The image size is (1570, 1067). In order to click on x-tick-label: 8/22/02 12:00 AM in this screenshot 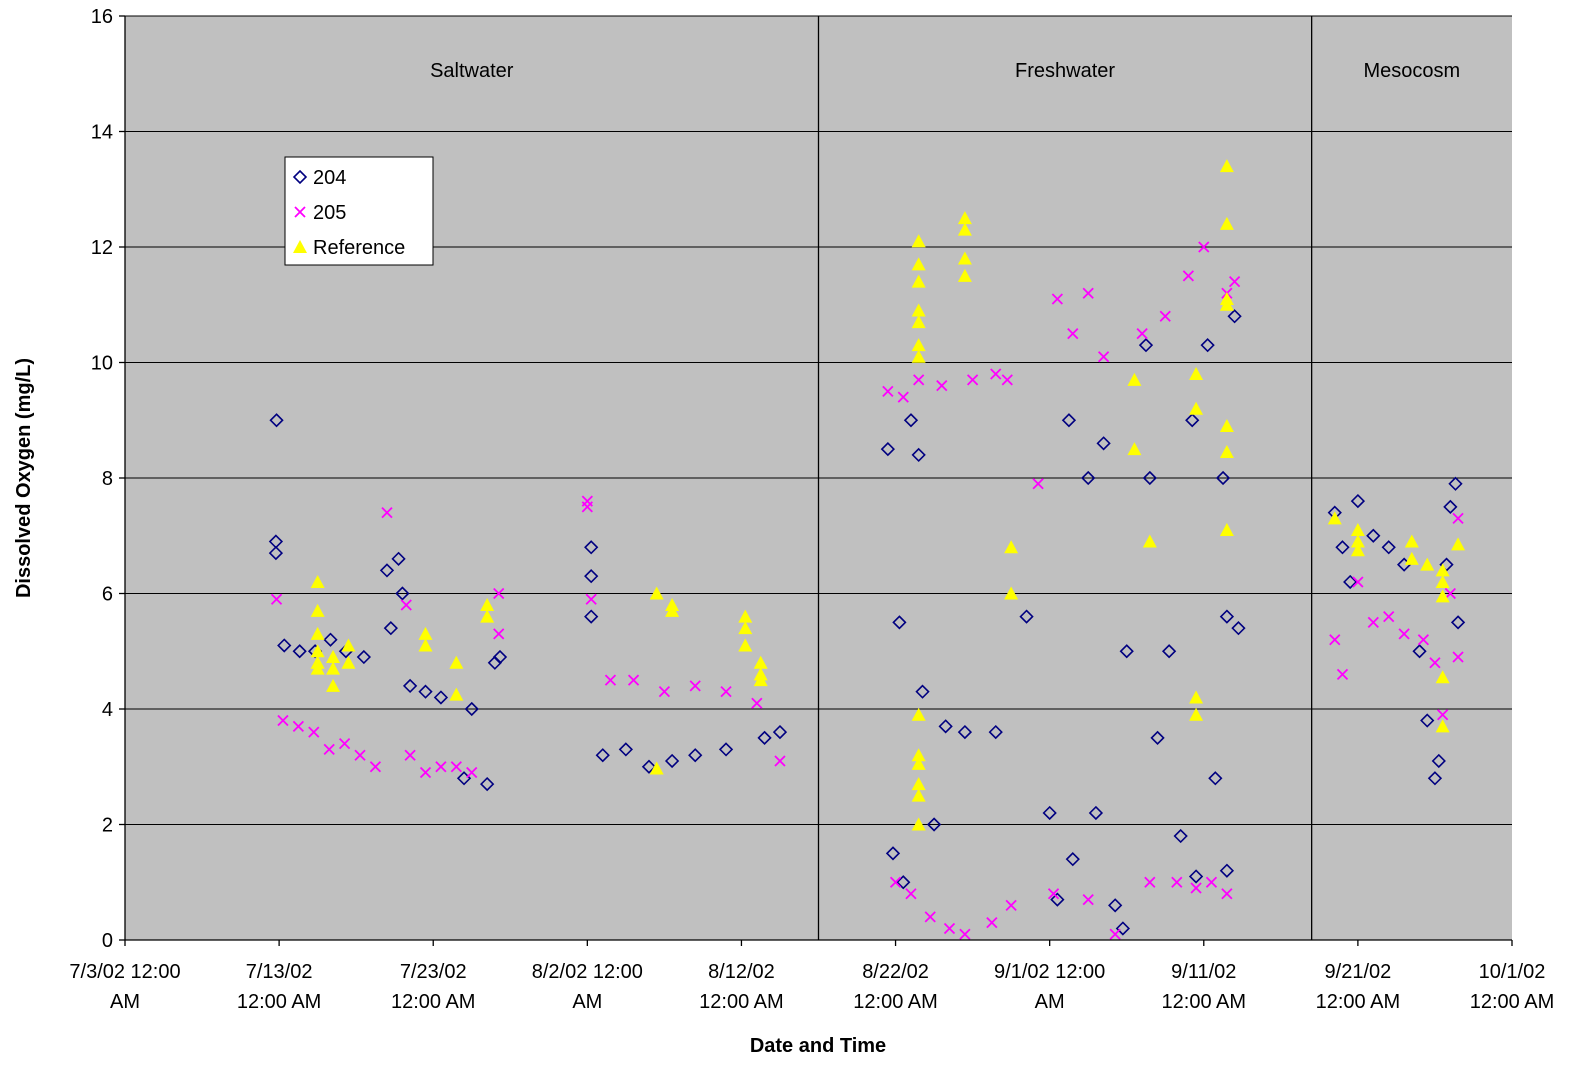, I will do `click(895, 987)`.